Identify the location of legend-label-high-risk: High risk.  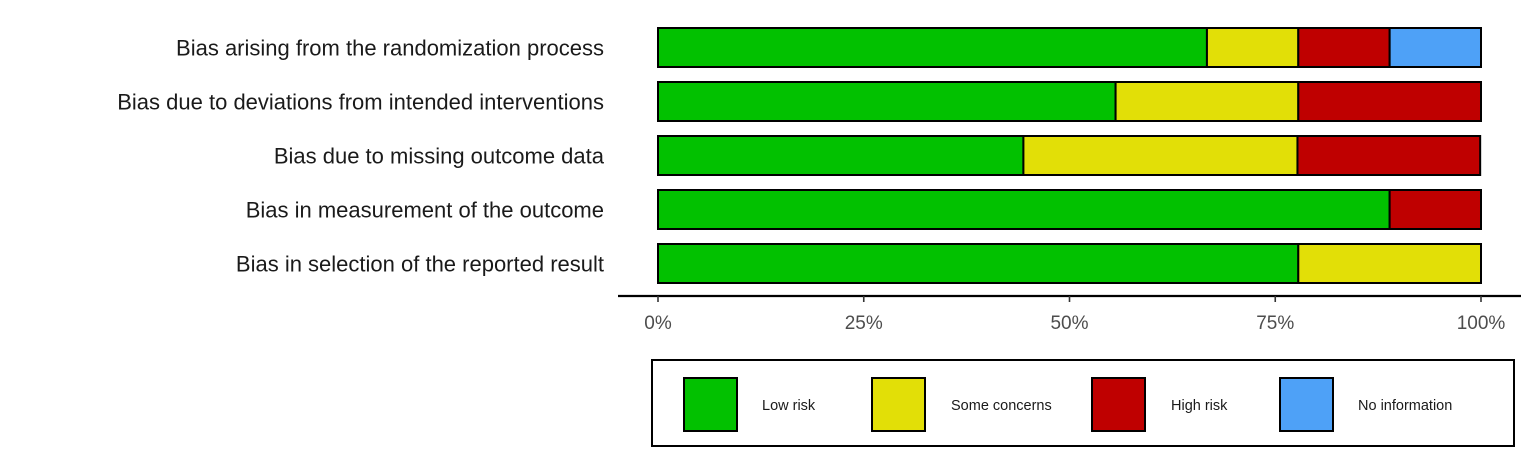
(1199, 406).